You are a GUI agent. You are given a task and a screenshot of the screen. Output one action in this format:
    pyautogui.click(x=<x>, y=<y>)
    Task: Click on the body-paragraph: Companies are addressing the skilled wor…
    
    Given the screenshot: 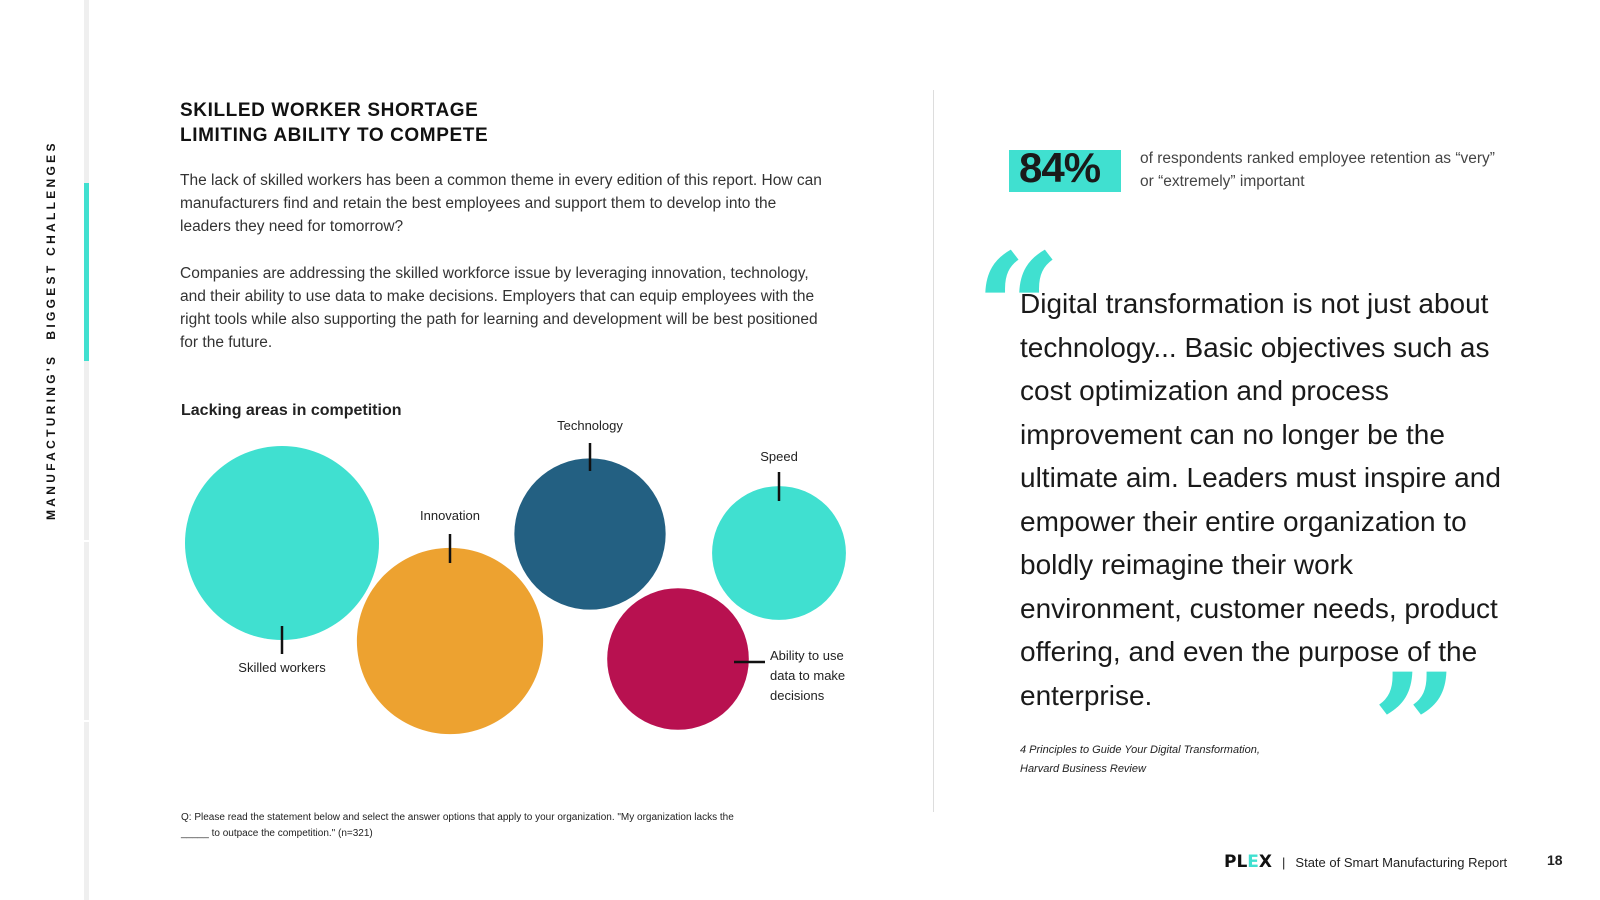 What is the action you would take?
    pyautogui.click(x=499, y=308)
    